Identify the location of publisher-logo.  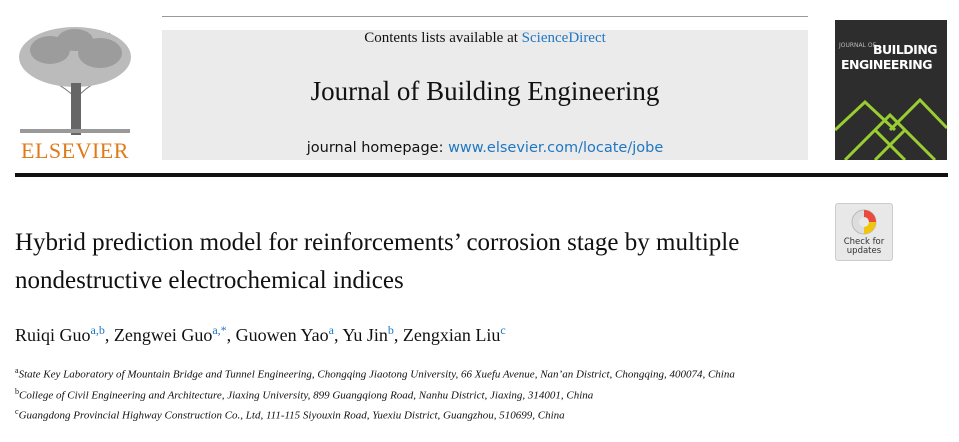
(75, 81).